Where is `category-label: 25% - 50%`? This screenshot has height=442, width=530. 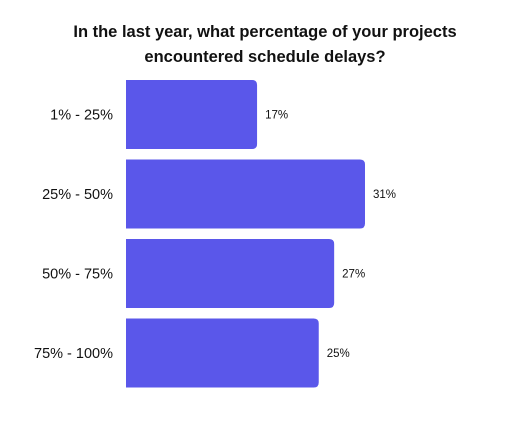
category-label: 25% - 50% is located at coordinates (77, 195).